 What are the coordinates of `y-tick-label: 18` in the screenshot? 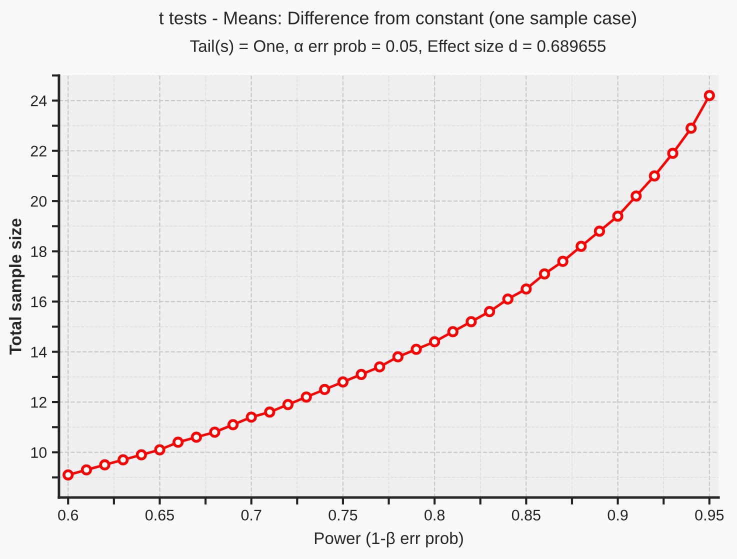 It's located at (38, 252).